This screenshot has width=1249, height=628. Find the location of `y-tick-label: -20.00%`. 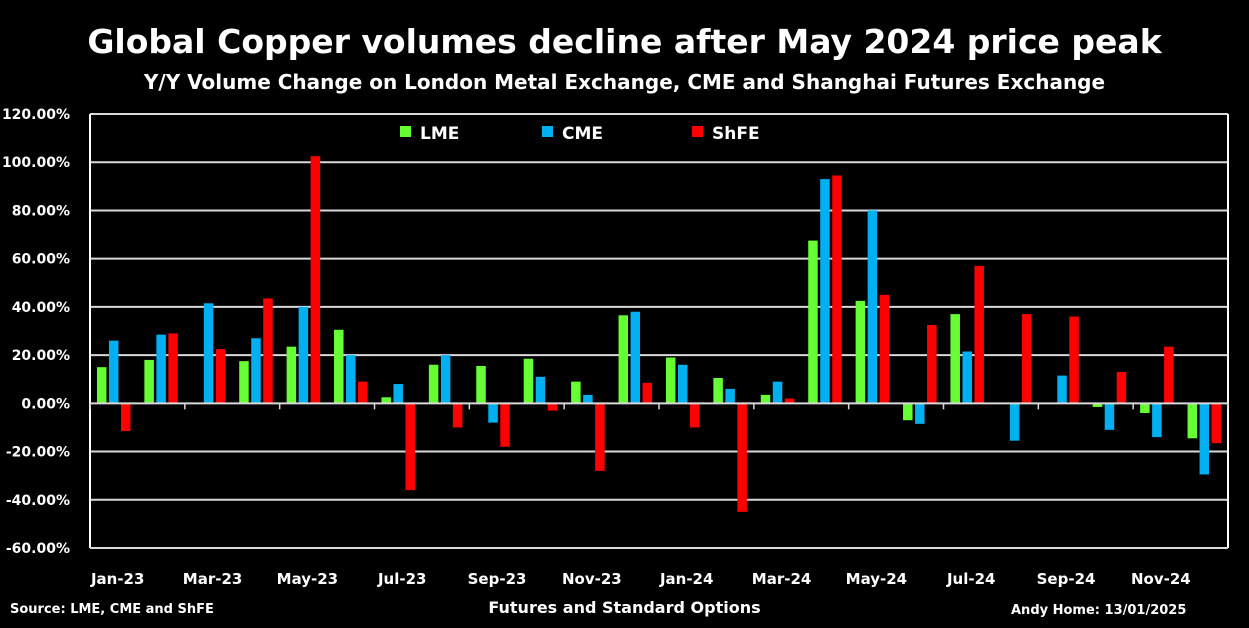

y-tick-label: -20.00% is located at coordinates (38, 453).